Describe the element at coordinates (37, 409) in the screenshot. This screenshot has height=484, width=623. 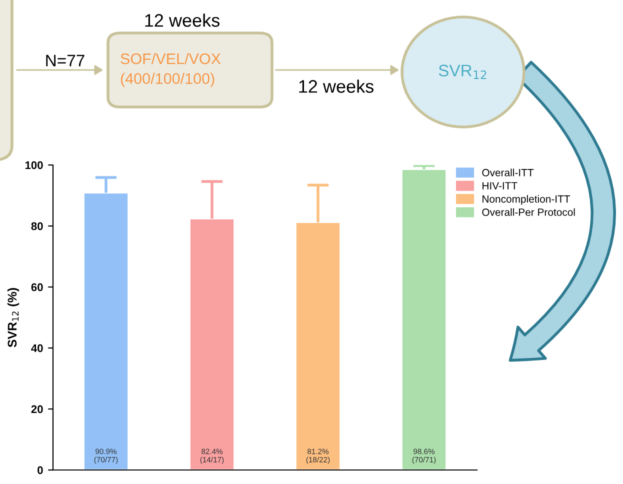
I see `y-tick-label: 20` at that location.